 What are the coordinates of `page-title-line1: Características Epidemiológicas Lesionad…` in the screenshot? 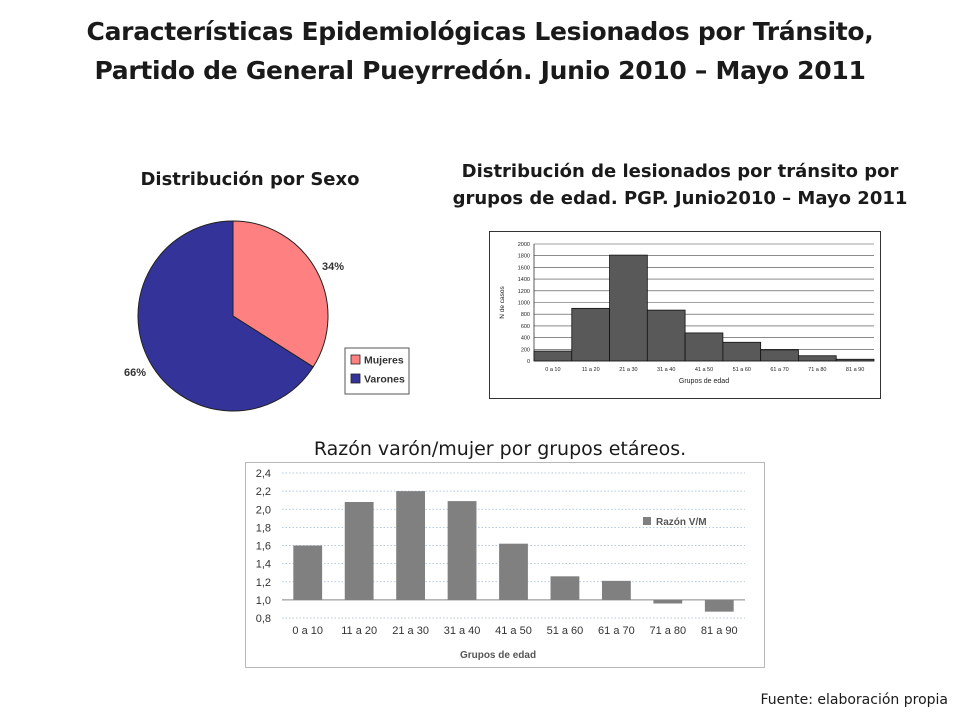 It's located at (480, 31).